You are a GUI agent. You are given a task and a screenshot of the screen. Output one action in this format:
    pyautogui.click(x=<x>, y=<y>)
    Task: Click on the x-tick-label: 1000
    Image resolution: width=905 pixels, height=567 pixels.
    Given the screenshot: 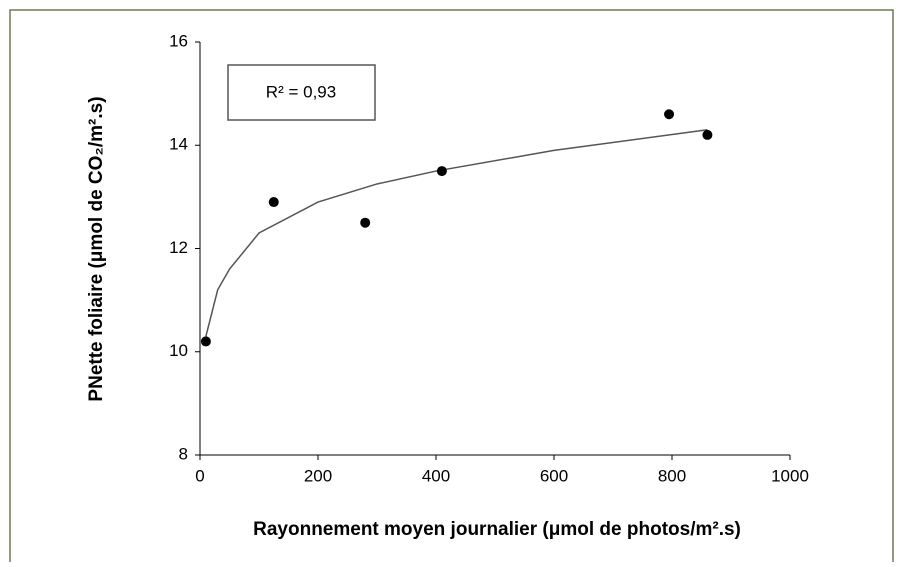 What is the action you would take?
    pyautogui.click(x=790, y=475)
    